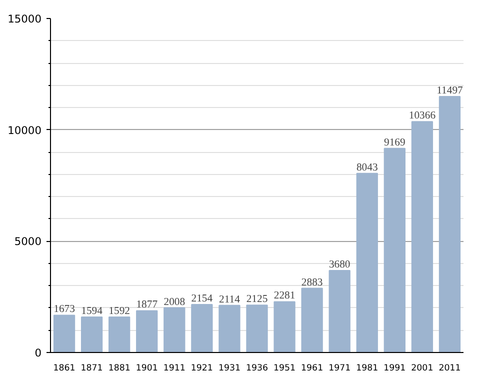 The width and height of the screenshot is (488, 373). I want to click on data-label: 3680, so click(339, 265).